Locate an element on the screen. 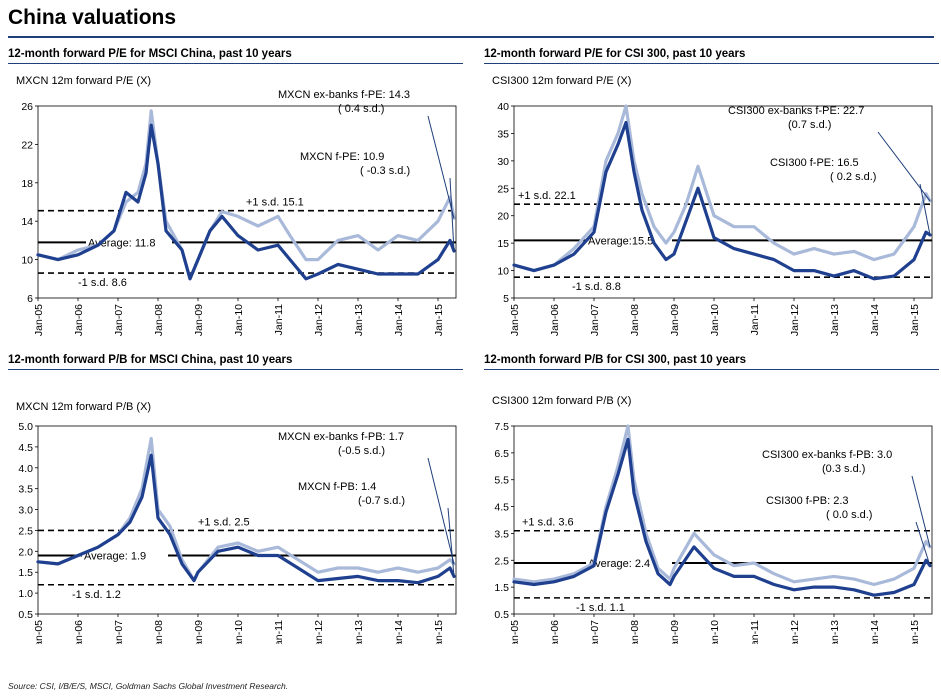  y-tick-label: 25 is located at coordinates (503, 189).